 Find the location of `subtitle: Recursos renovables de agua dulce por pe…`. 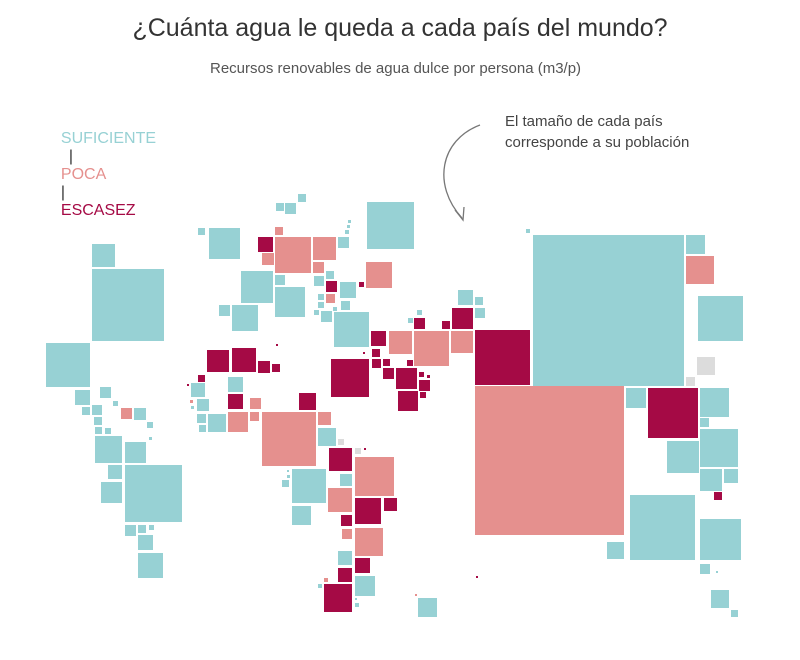

subtitle: Recursos renovables de agua dulce por pe… is located at coordinates (396, 68).